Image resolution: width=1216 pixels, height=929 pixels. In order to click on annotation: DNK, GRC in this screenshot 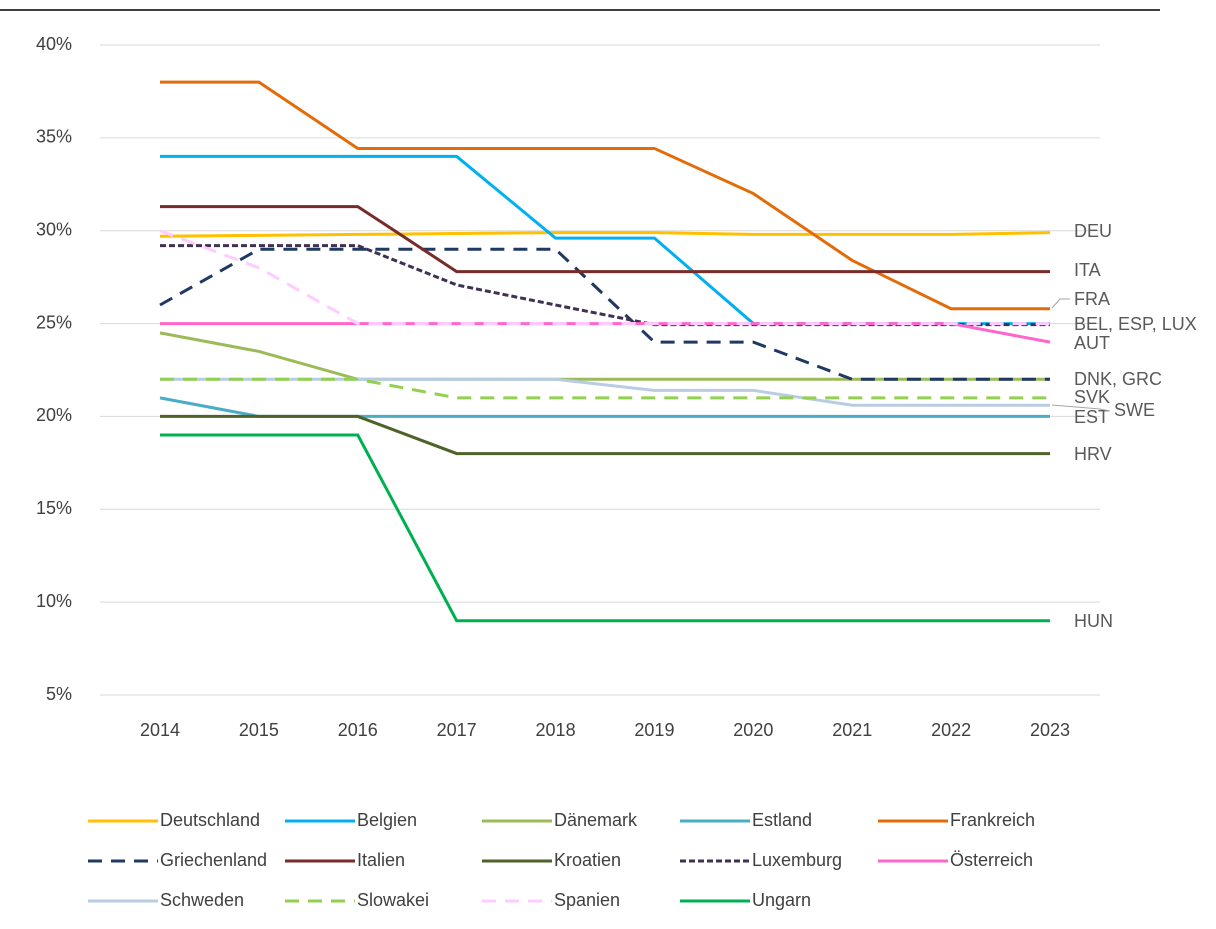, I will do `click(1118, 379)`.